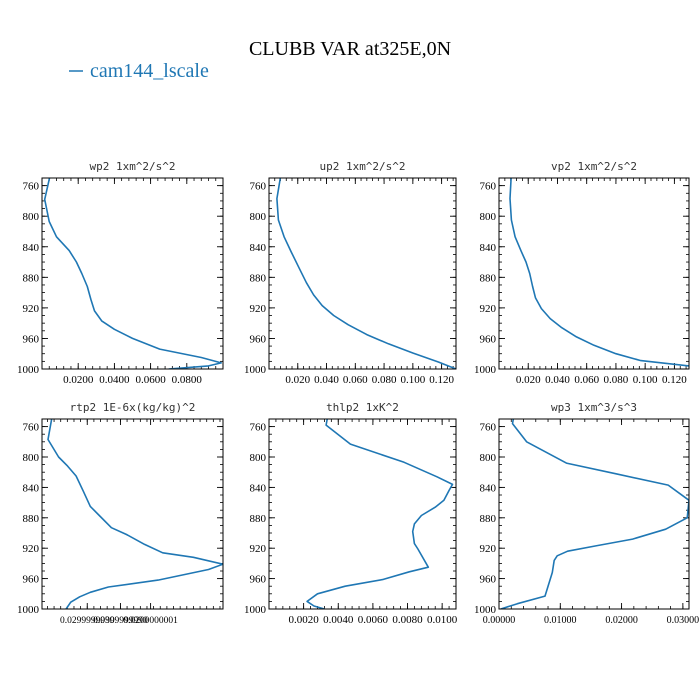 The image size is (700, 700). I want to click on legend: cam144_lscale, so click(139, 71).